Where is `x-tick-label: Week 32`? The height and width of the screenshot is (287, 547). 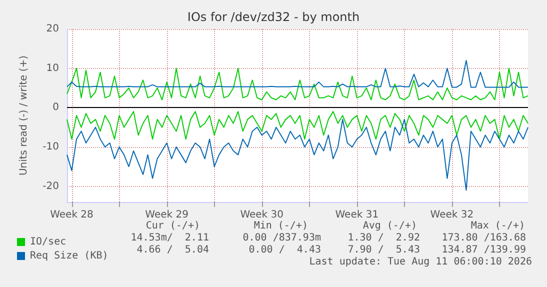
x-tick-label: Week 32 is located at coordinates (452, 215).